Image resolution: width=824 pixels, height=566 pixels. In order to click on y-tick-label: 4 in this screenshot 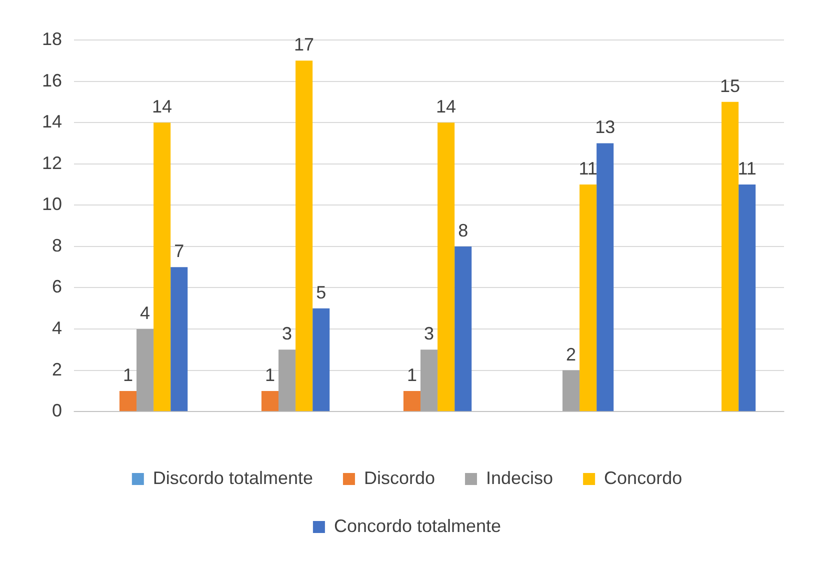, I will do `click(57, 328)`.